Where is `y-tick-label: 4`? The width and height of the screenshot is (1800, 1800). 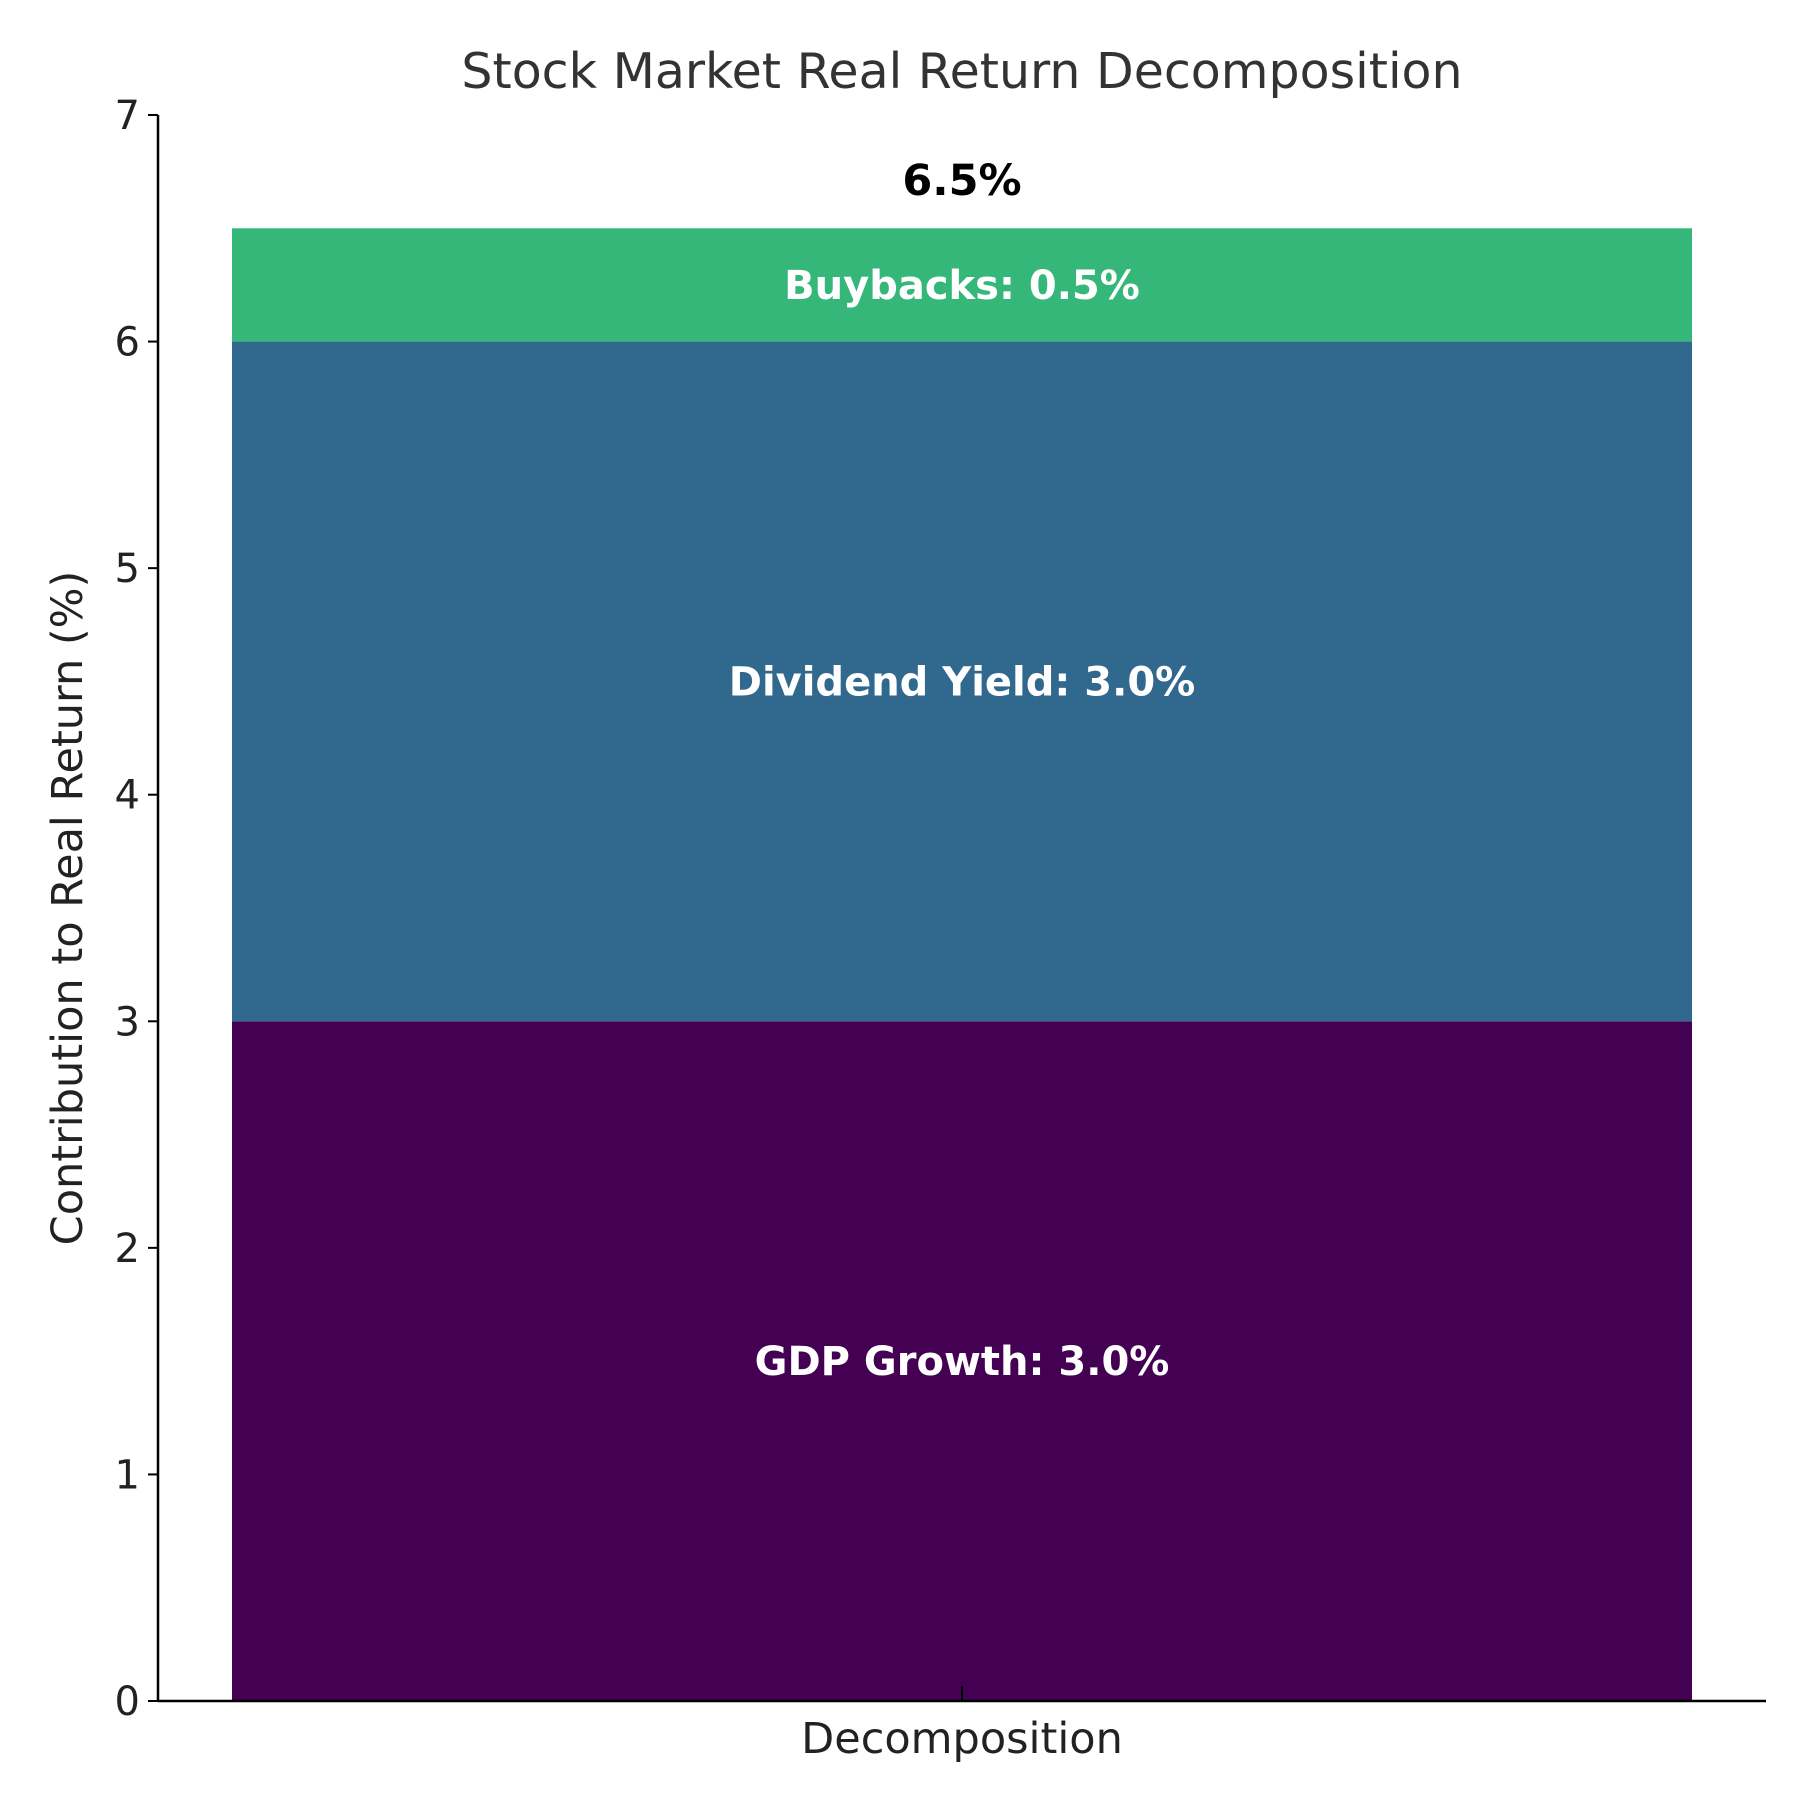
y-tick-label: 4 is located at coordinates (127, 796).